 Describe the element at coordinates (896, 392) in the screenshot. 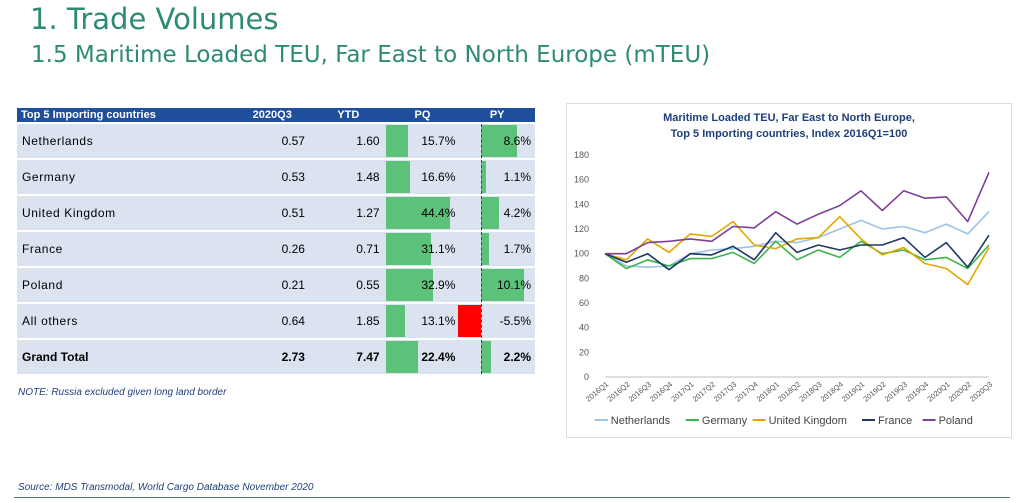

I see `x-tick-label: 2019Q3` at that location.